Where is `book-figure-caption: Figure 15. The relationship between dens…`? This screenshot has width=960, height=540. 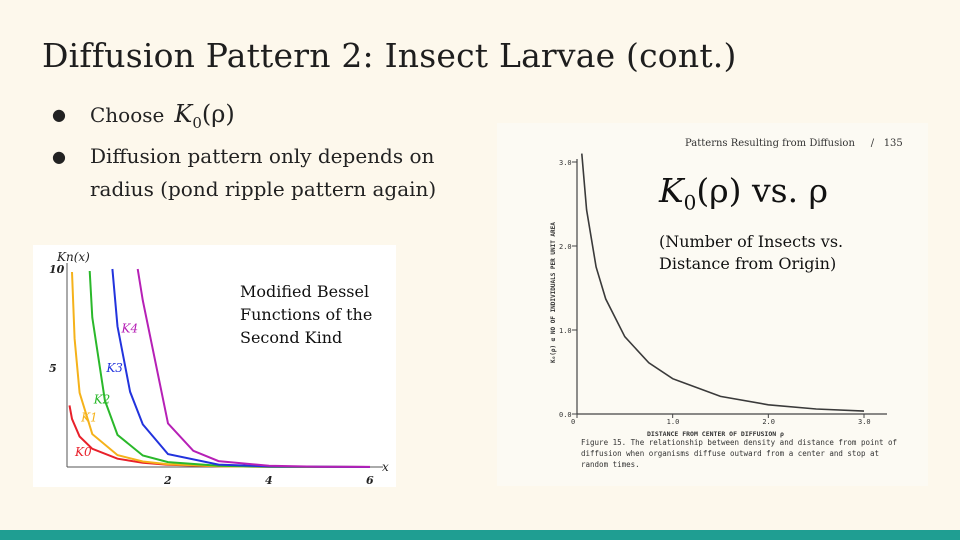
book-figure-caption: Figure 15. The relationship between dens… is located at coordinates (739, 453).